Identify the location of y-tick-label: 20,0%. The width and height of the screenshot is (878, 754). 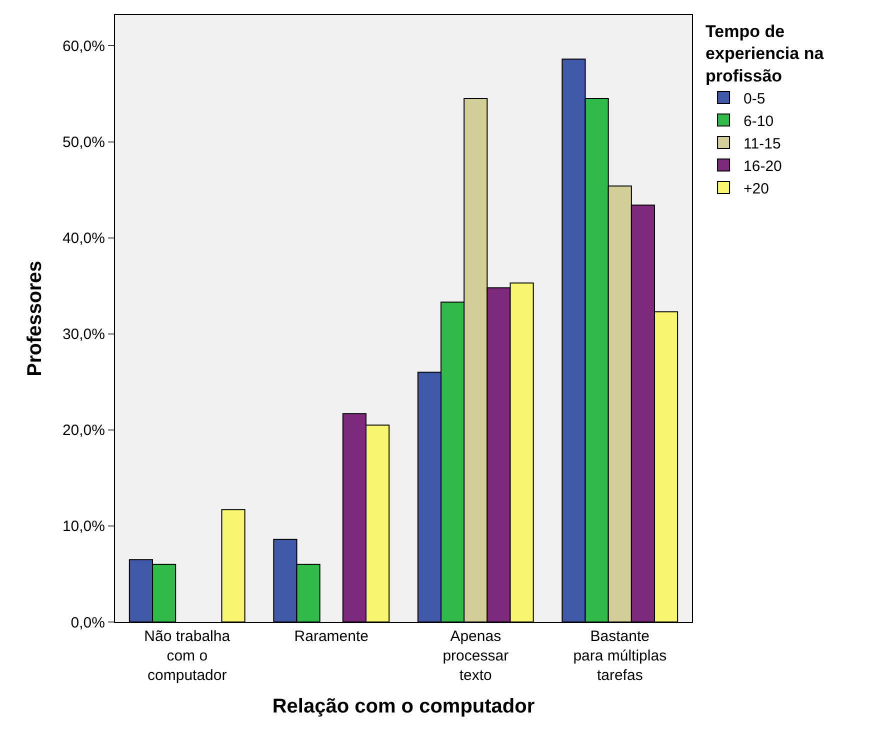
(83, 431).